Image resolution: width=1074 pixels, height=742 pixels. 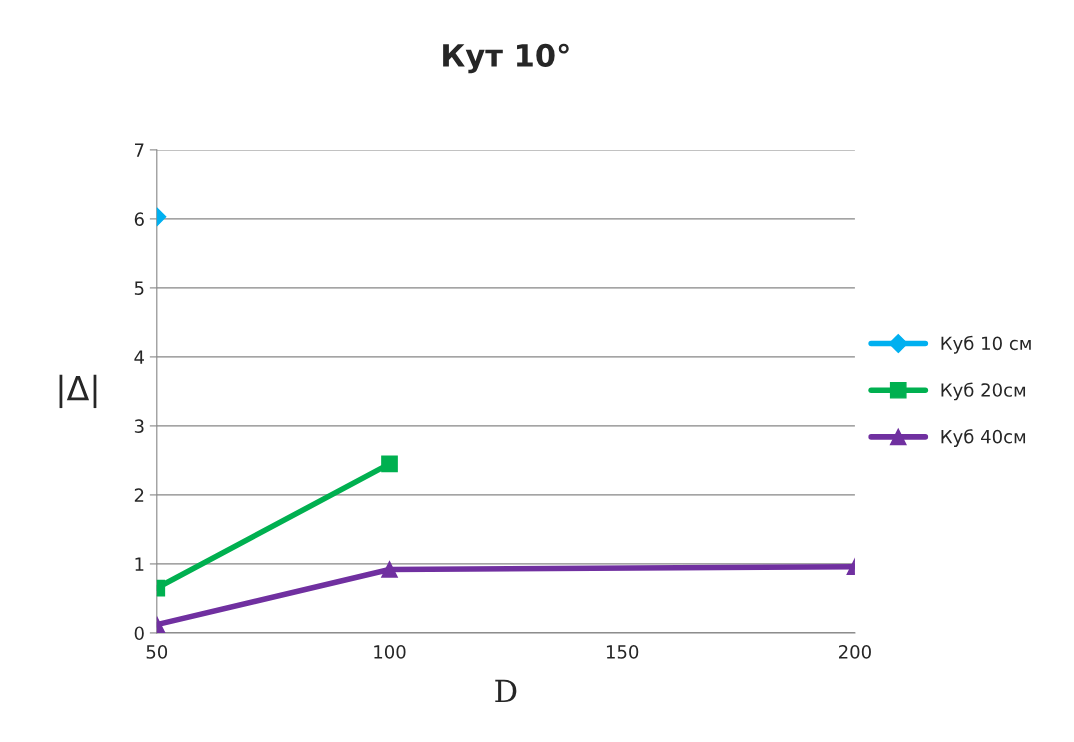 I want to click on y-axis-title: |Δ|, so click(x=78, y=391).